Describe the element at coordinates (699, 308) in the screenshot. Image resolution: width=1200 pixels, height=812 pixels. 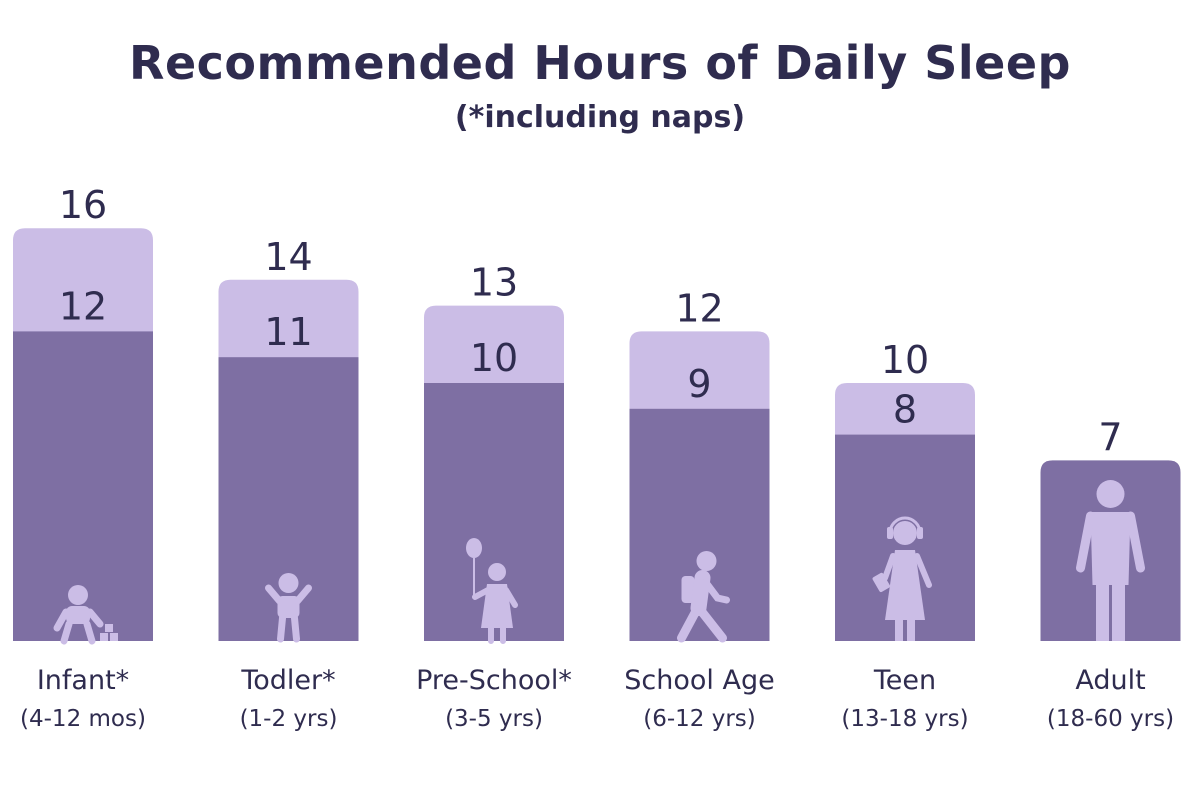
I see `max-value-label: 12` at that location.